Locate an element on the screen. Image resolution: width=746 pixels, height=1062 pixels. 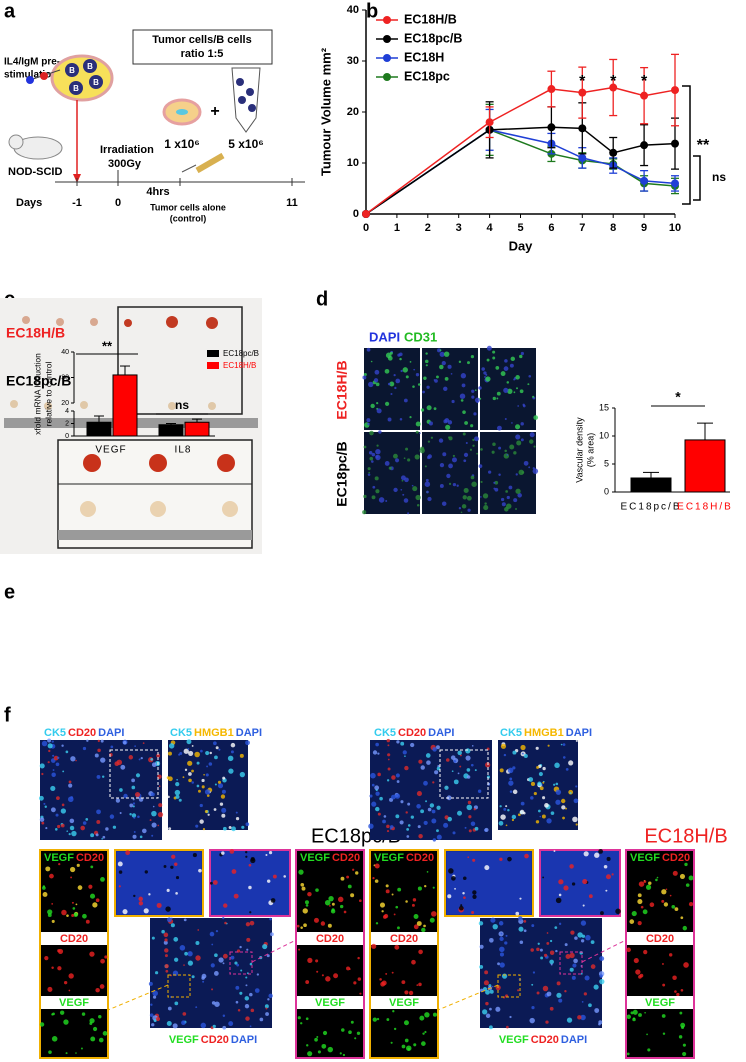
x-tick-label: 2 is located at coordinates (428, 228).